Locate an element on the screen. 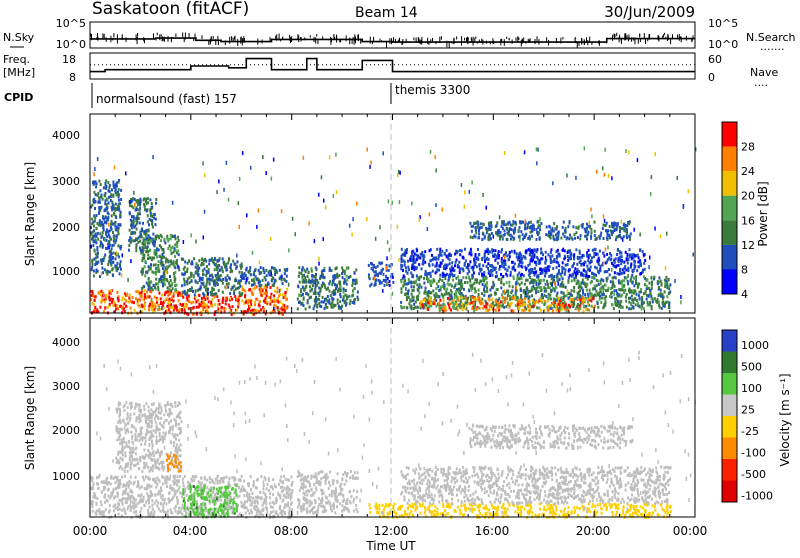 This screenshot has height=558, width=800. beam-title: Beam 14 is located at coordinates (386, 13).